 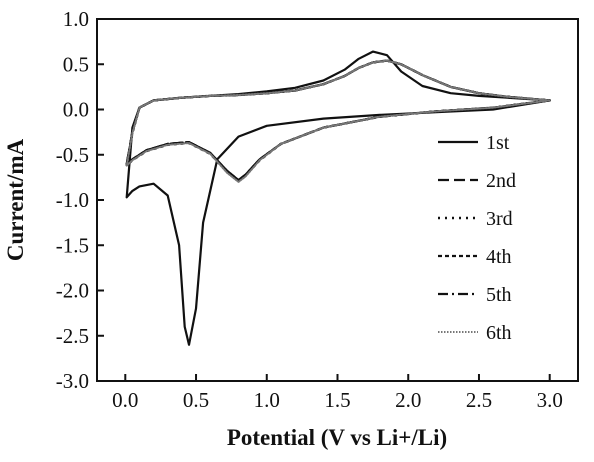 What do you see at coordinates (499, 295) in the screenshot?
I see `legend-label-5th: 5th` at bounding box center [499, 295].